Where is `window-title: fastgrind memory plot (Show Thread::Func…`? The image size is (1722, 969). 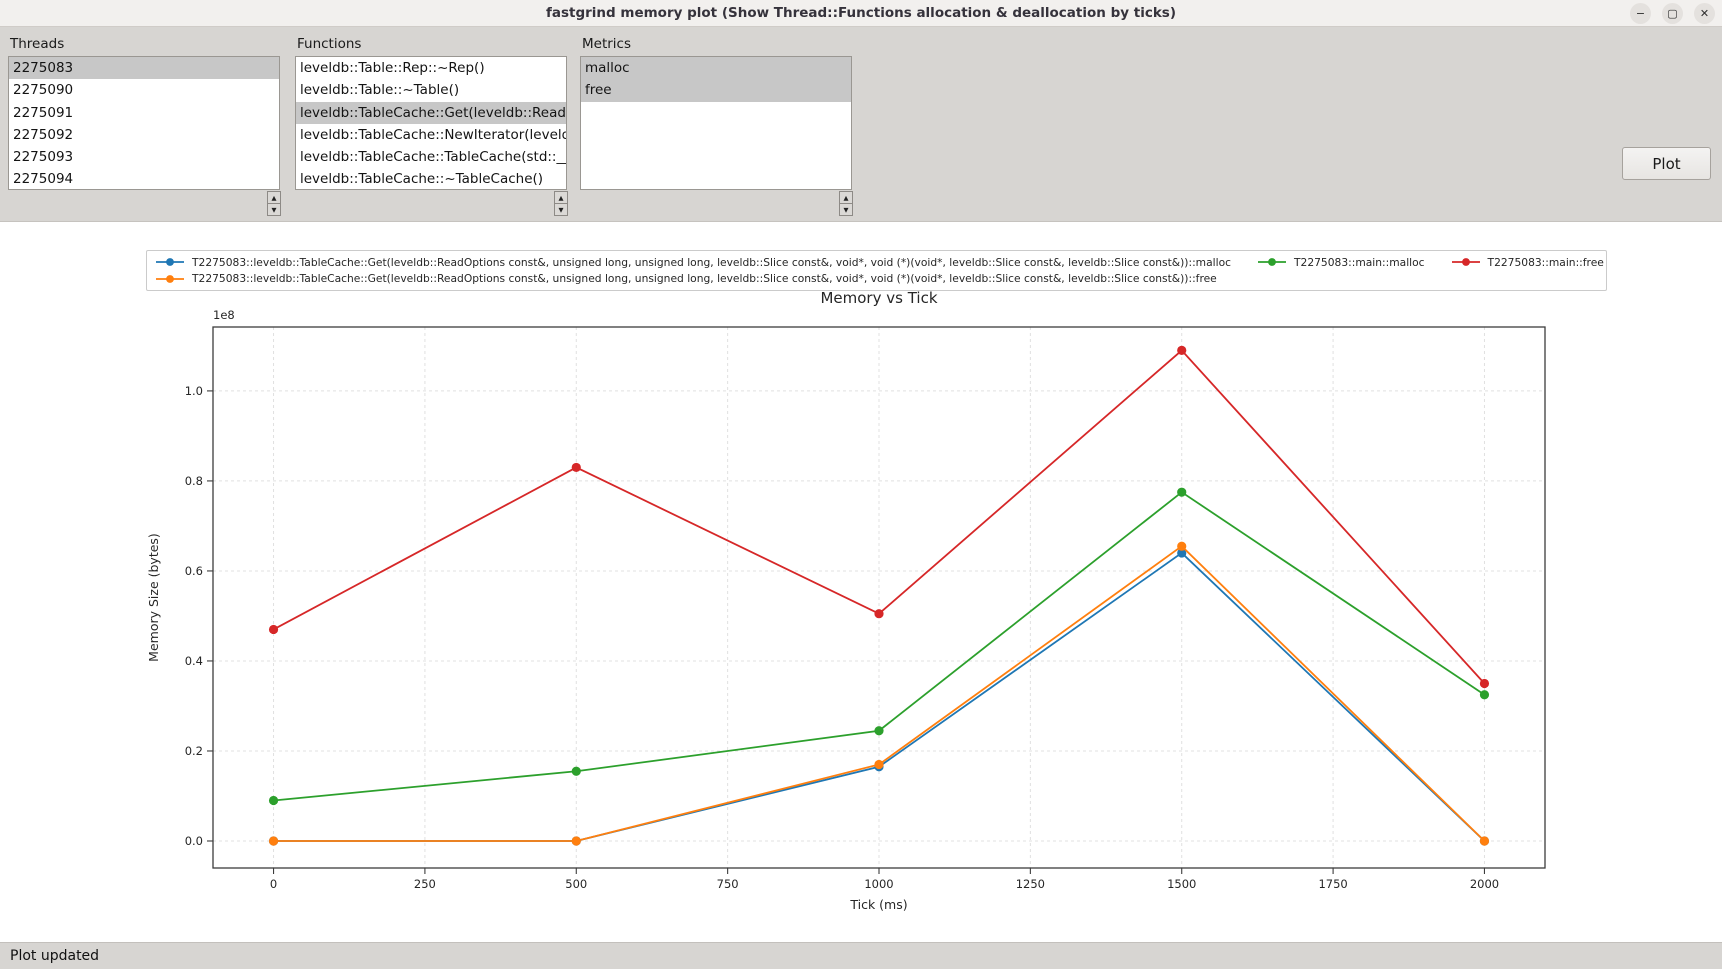 window-title: fastgrind memory plot (Show Thread::Func… is located at coordinates (861, 13).